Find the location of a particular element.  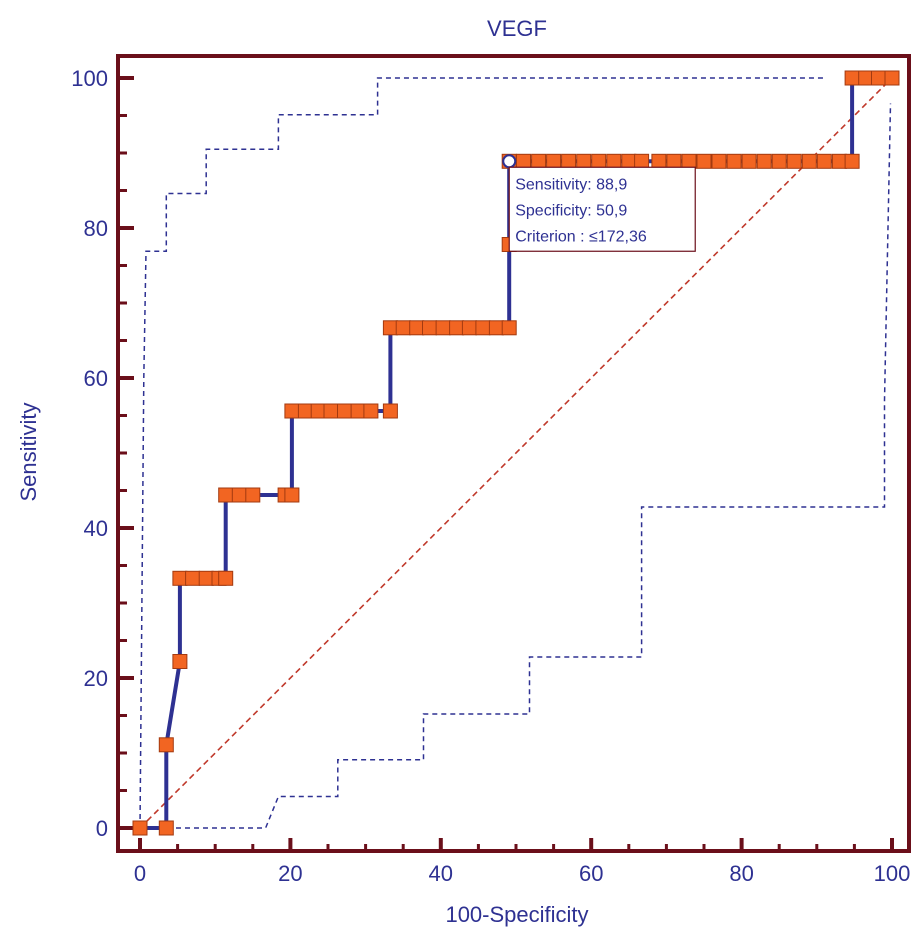

y-tick-label: 60 is located at coordinates (96, 378).